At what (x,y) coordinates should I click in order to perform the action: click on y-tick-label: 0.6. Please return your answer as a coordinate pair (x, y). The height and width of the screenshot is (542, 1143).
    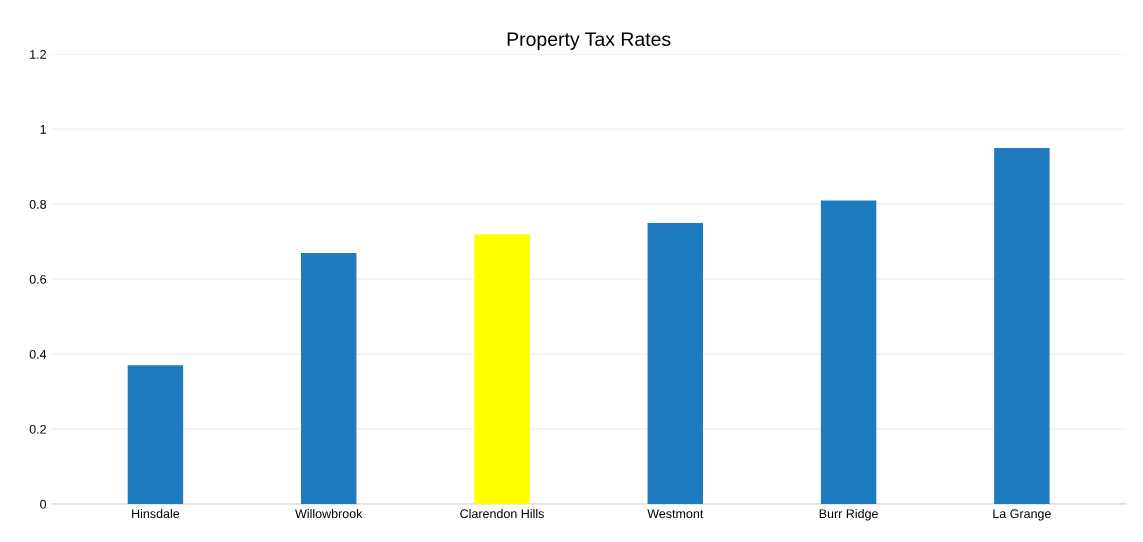
    Looking at the image, I should click on (38, 279).